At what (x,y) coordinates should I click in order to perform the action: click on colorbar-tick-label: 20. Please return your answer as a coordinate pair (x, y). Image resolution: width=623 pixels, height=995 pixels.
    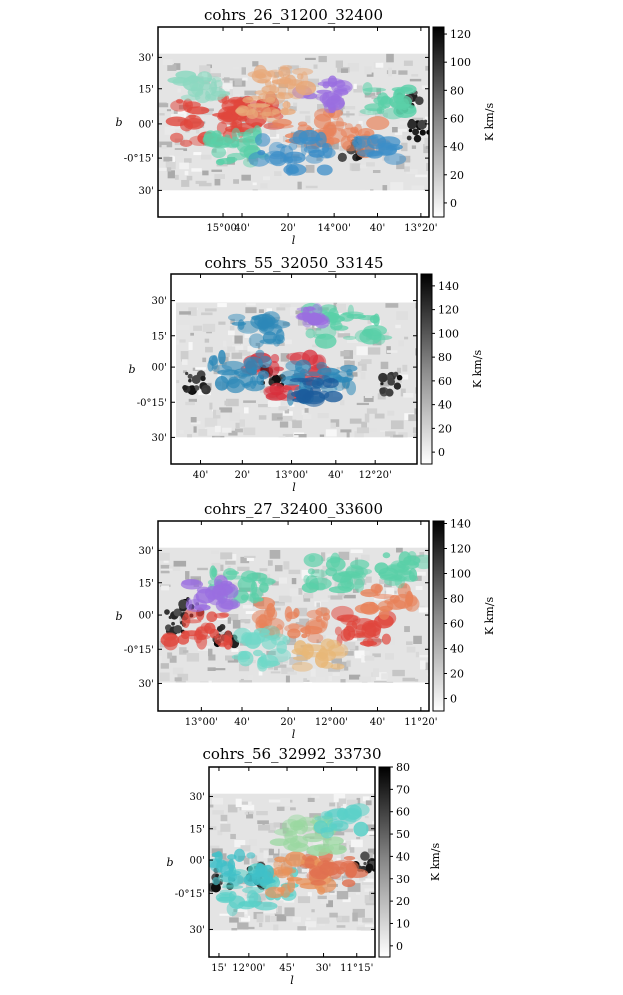
    Looking at the image, I should click on (457, 674).